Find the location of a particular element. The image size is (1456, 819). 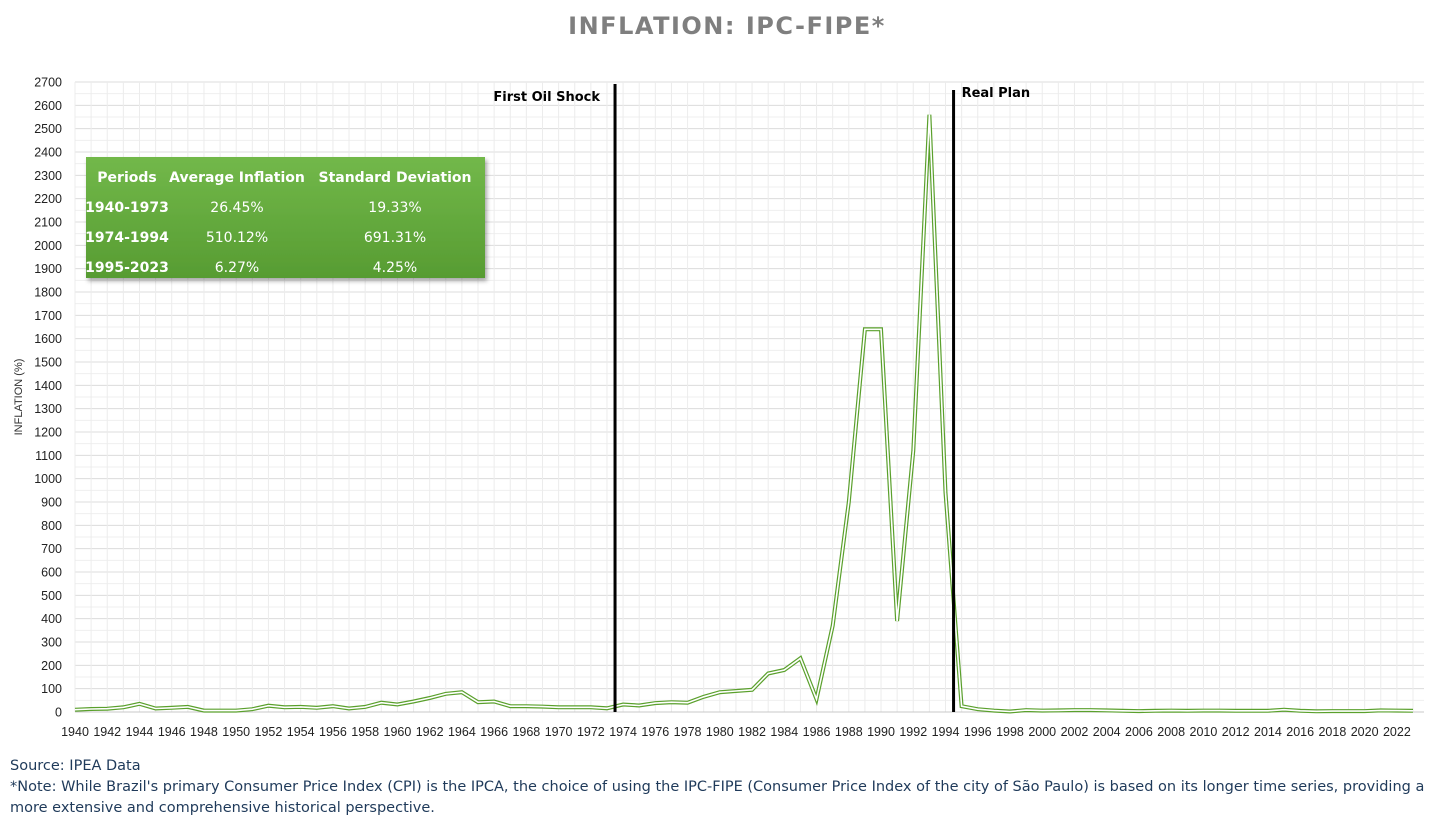

y-tick-label: 2700 is located at coordinates (48, 83).